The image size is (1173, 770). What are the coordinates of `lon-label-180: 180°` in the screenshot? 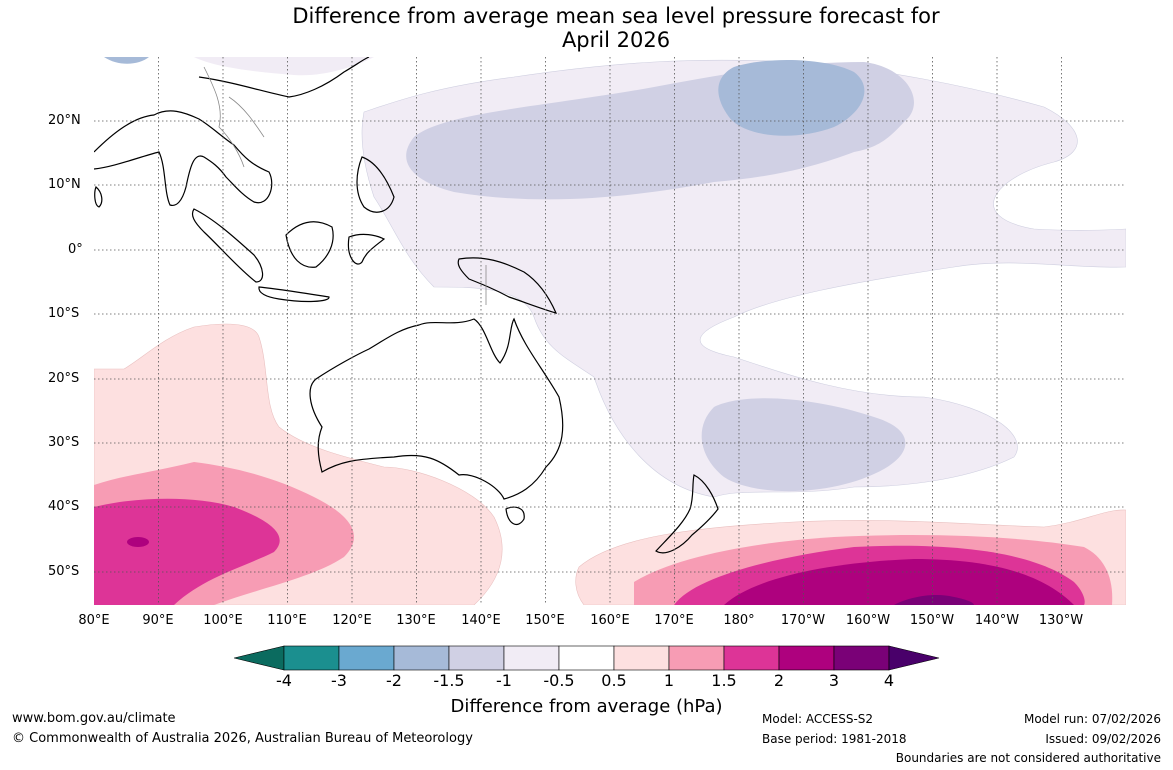 It's located at (739, 620).